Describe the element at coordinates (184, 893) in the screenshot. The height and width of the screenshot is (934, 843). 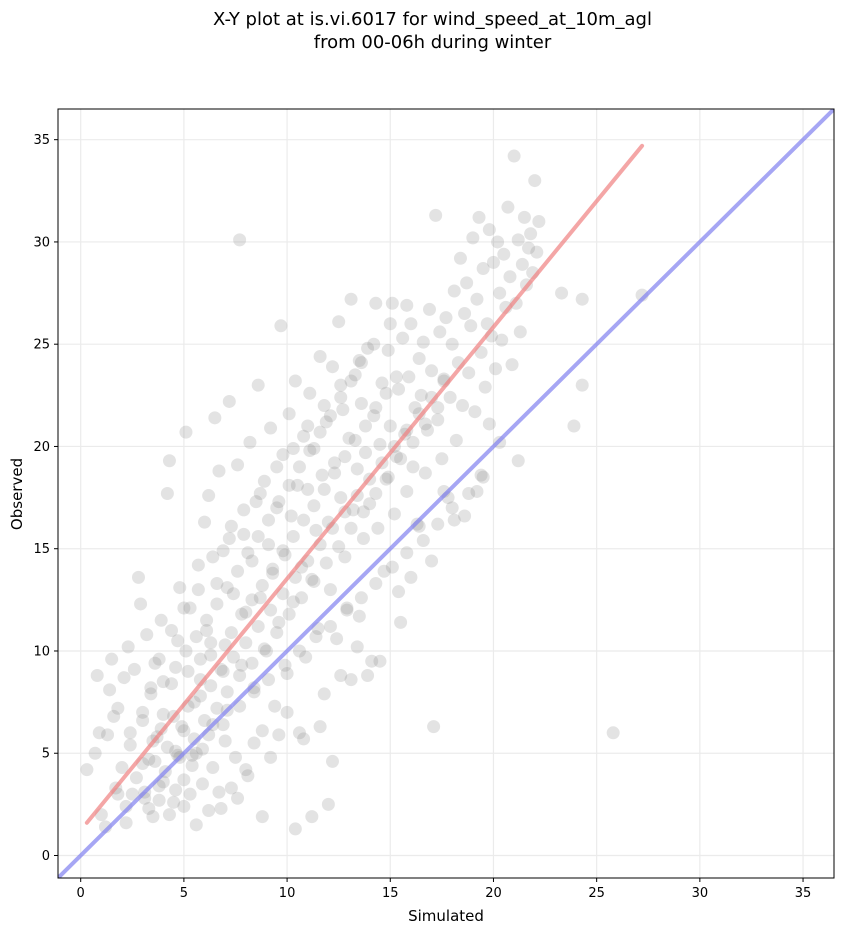
I see `x-tick-label: 5` at that location.